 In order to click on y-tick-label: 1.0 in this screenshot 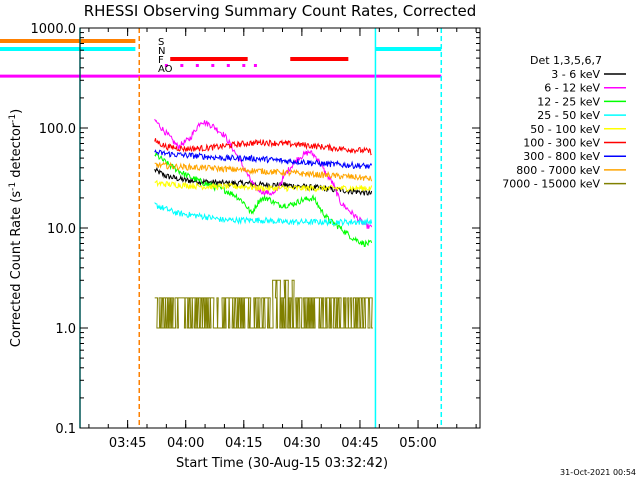, I will do `click(65, 329)`.